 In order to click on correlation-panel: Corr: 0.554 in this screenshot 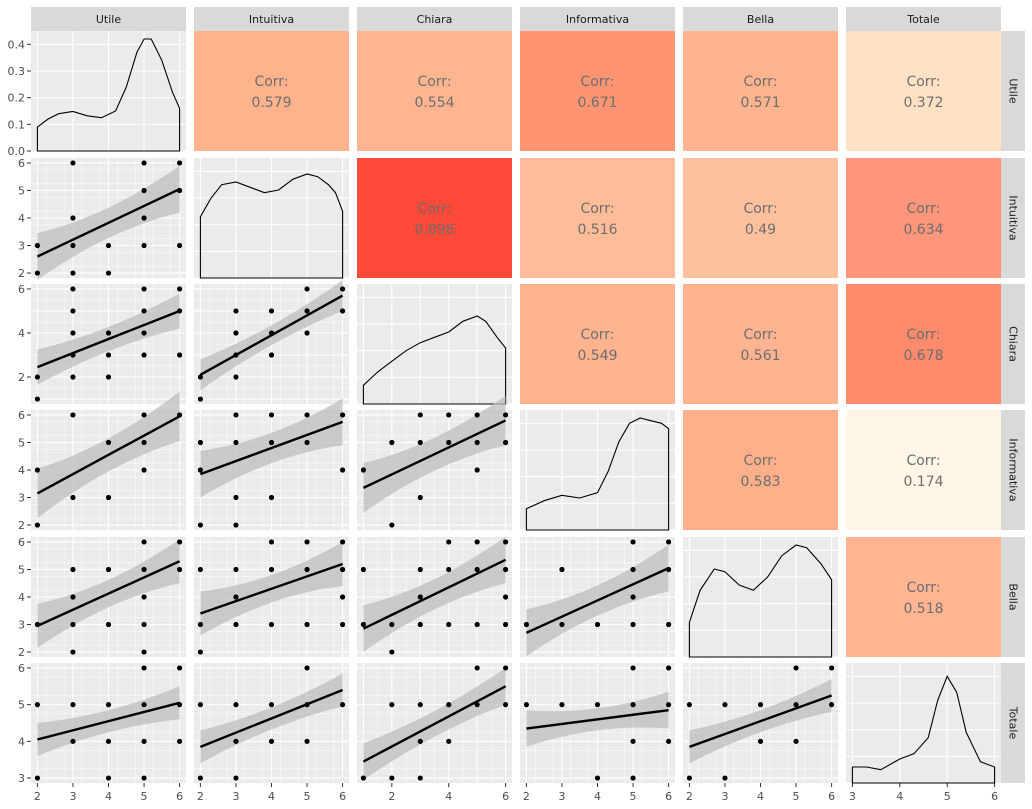, I will do `click(434, 91)`.